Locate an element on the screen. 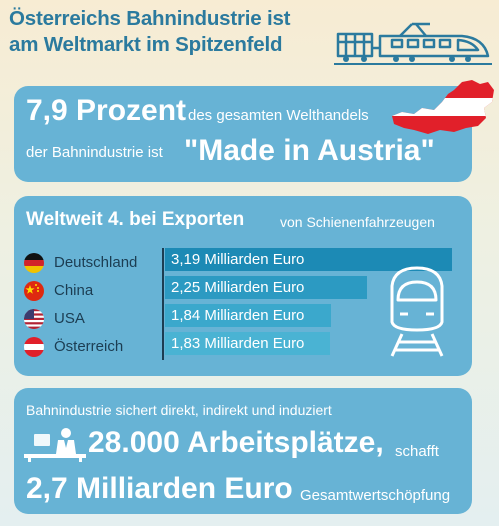 The width and height of the screenshot is (499, 526). made-in-austria-quote: "Made in Austria" is located at coordinates (309, 150).